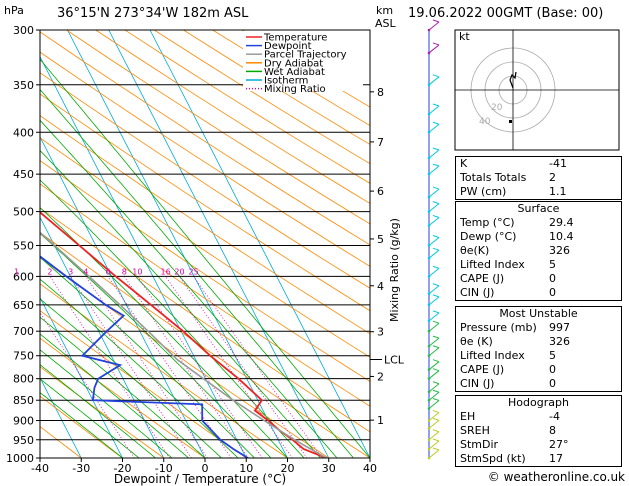 The width and height of the screenshot is (629, 486). Describe the element at coordinates (394, 270) in the screenshot. I see `y-axis-title: Mixing Ratio (g/kg)` at that location.